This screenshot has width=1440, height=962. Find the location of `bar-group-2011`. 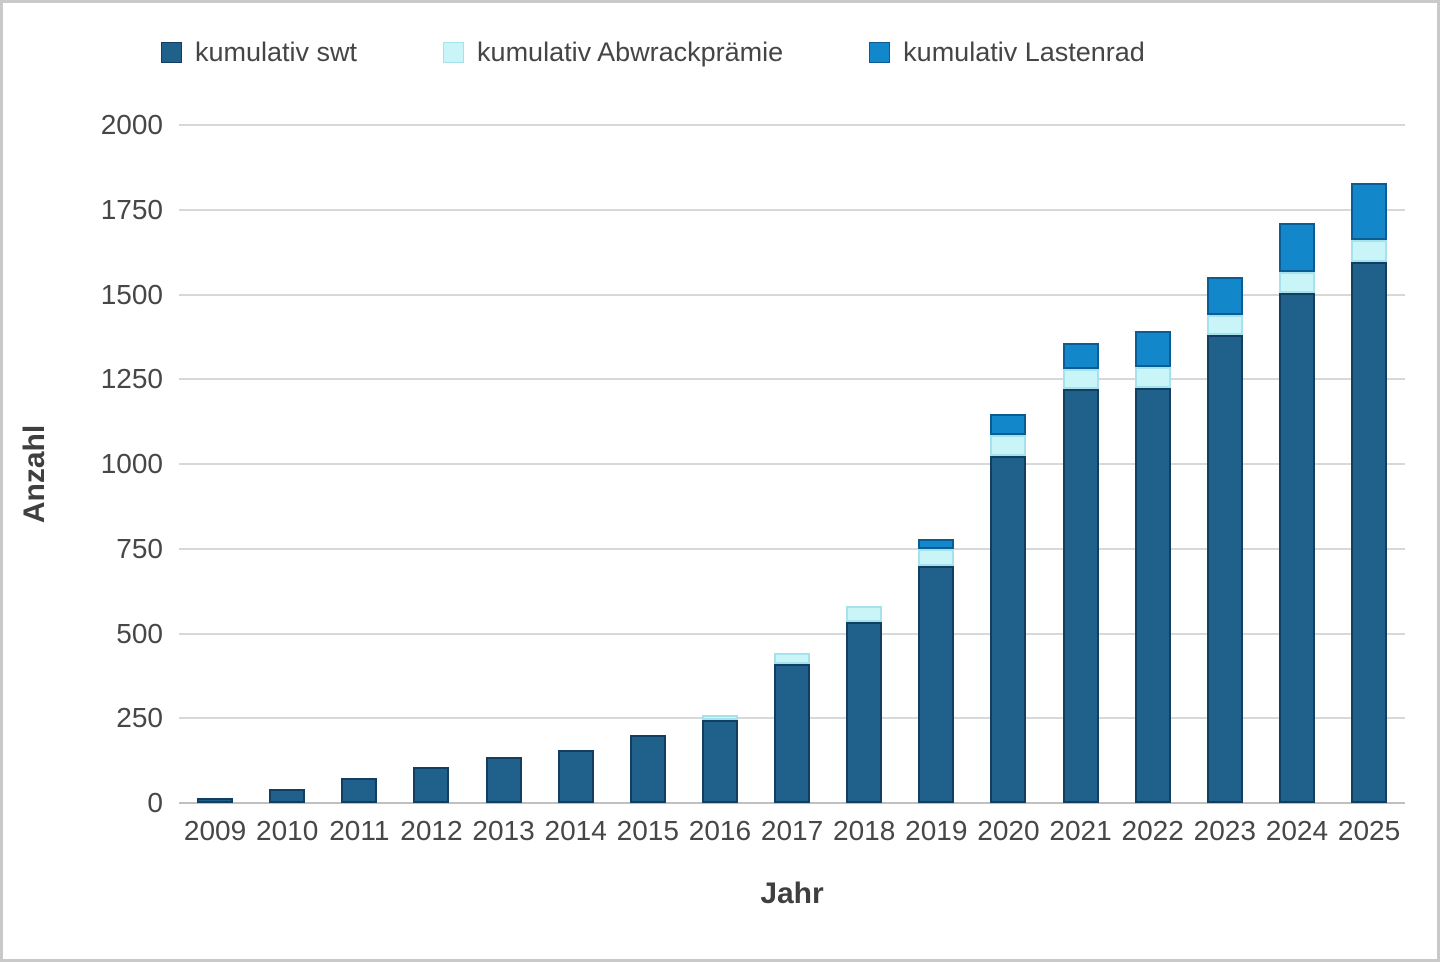

bar-group-2011 is located at coordinates (359, 464).